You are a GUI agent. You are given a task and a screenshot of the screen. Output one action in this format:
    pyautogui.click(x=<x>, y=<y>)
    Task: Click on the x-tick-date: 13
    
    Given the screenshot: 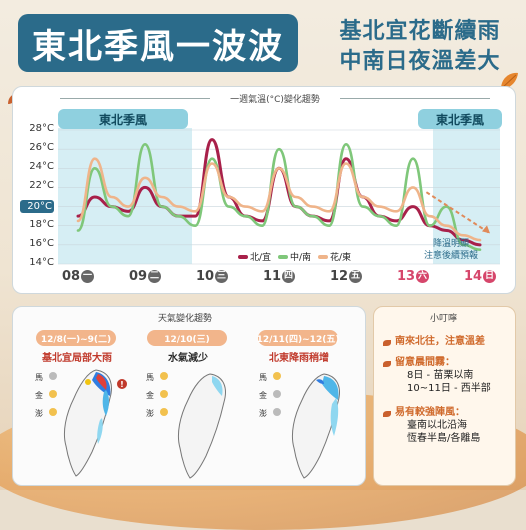 What is the action you would take?
    pyautogui.click(x=406, y=276)
    